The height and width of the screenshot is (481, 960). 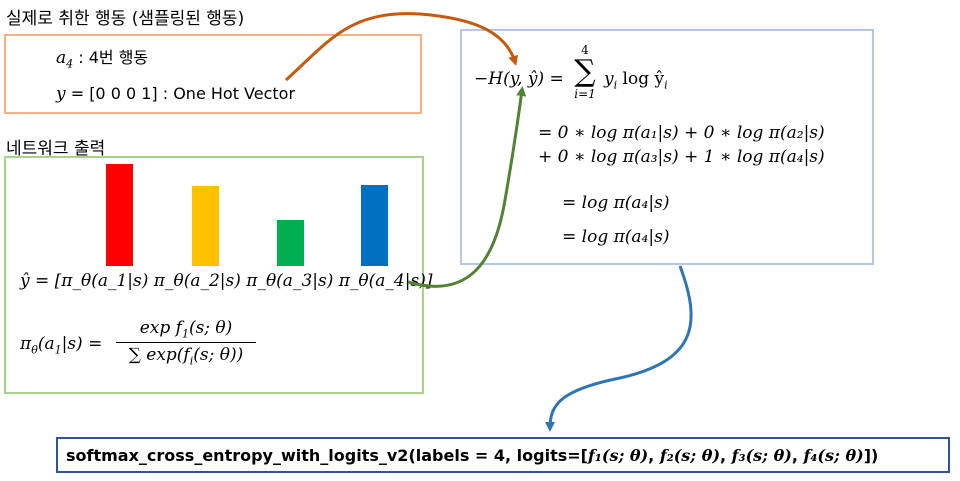 I want to click on softmax-formula: πθ(a1|s) =, so click(x=61, y=345).